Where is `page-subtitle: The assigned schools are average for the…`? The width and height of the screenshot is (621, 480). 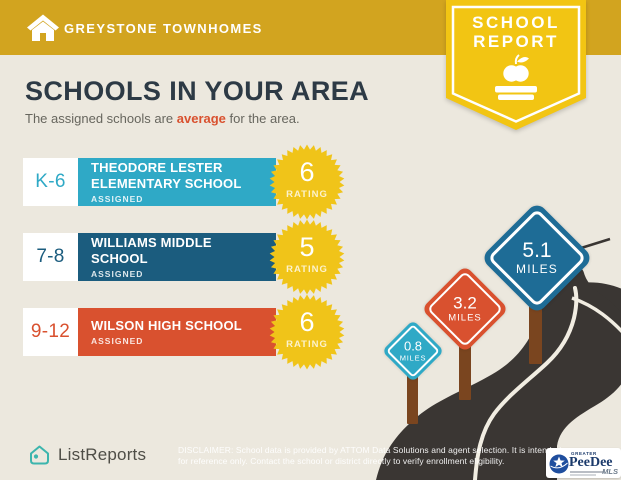
page-subtitle: The assigned schools are average for the… is located at coordinates (162, 118).